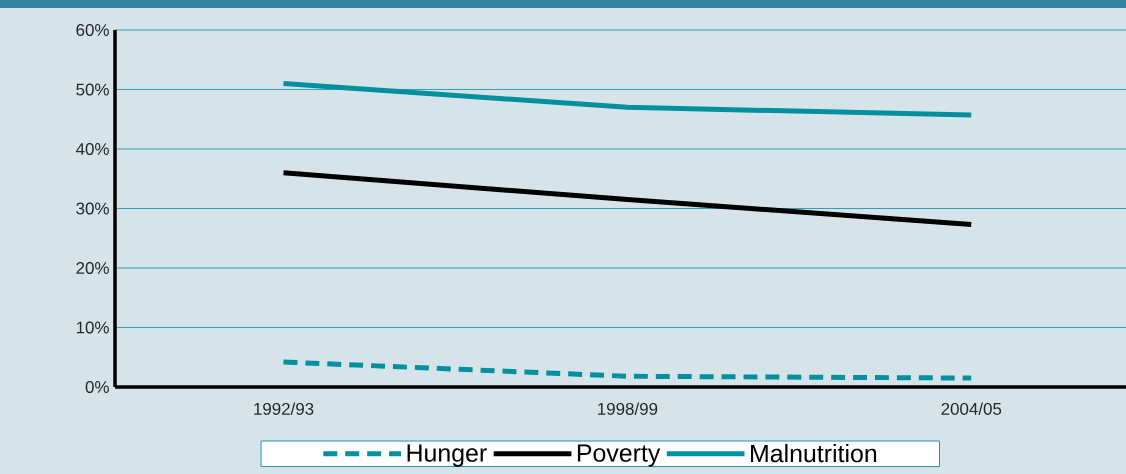 This screenshot has height=474, width=1126. I want to click on legend-label: Malnutrition, so click(814, 453).